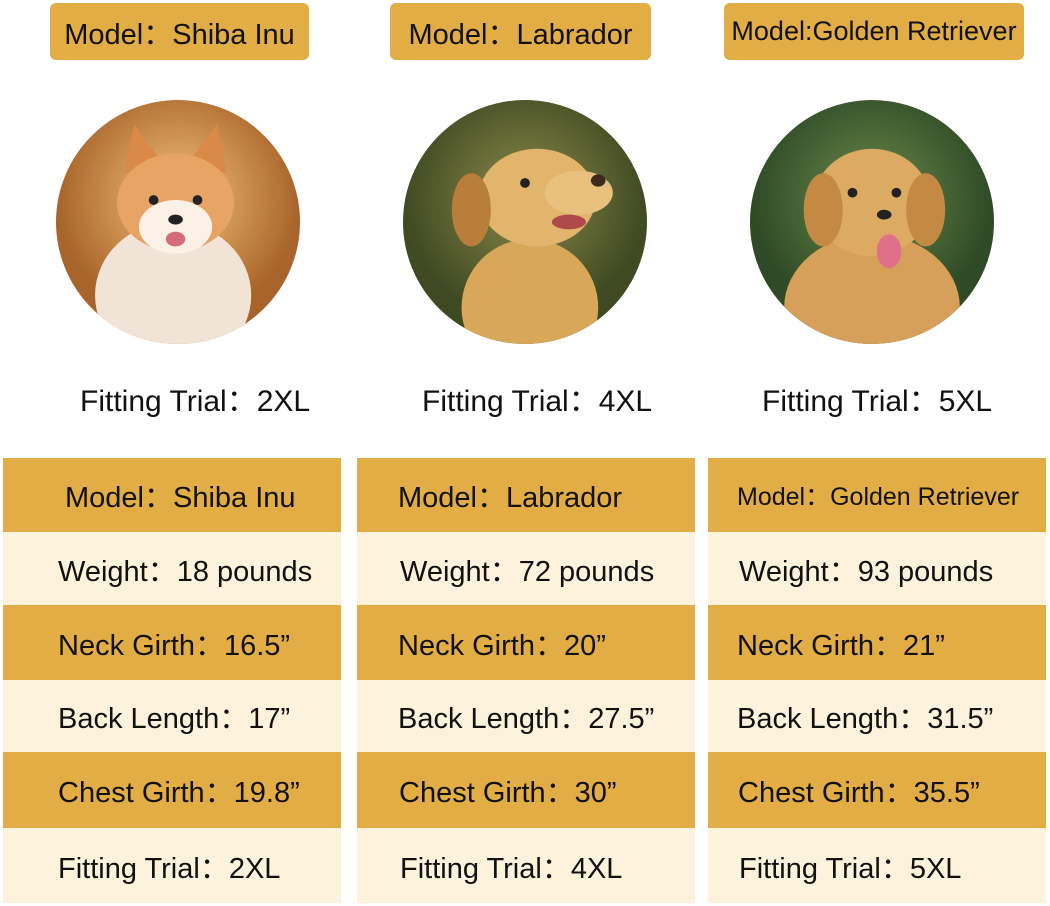  Describe the element at coordinates (877, 865) in the screenshot. I see `table-row-fitting-trial: Fitting Trial：5XL` at that location.